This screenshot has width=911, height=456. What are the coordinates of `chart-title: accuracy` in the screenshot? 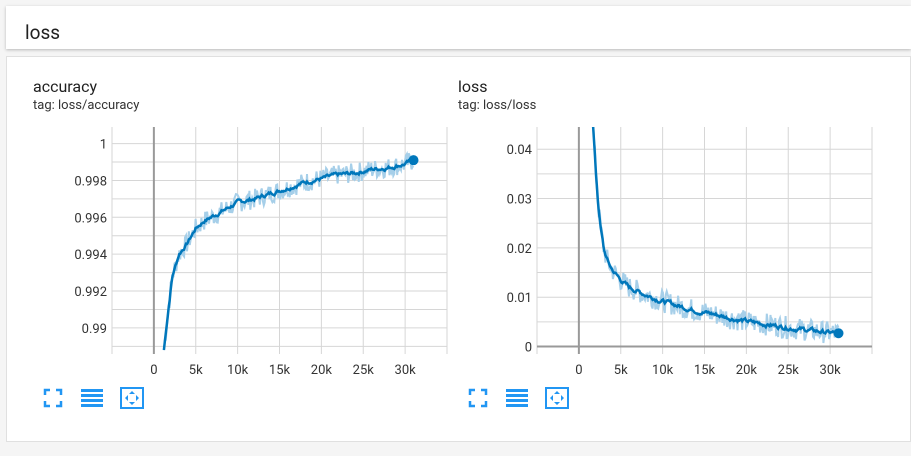 It's located at (65, 86).